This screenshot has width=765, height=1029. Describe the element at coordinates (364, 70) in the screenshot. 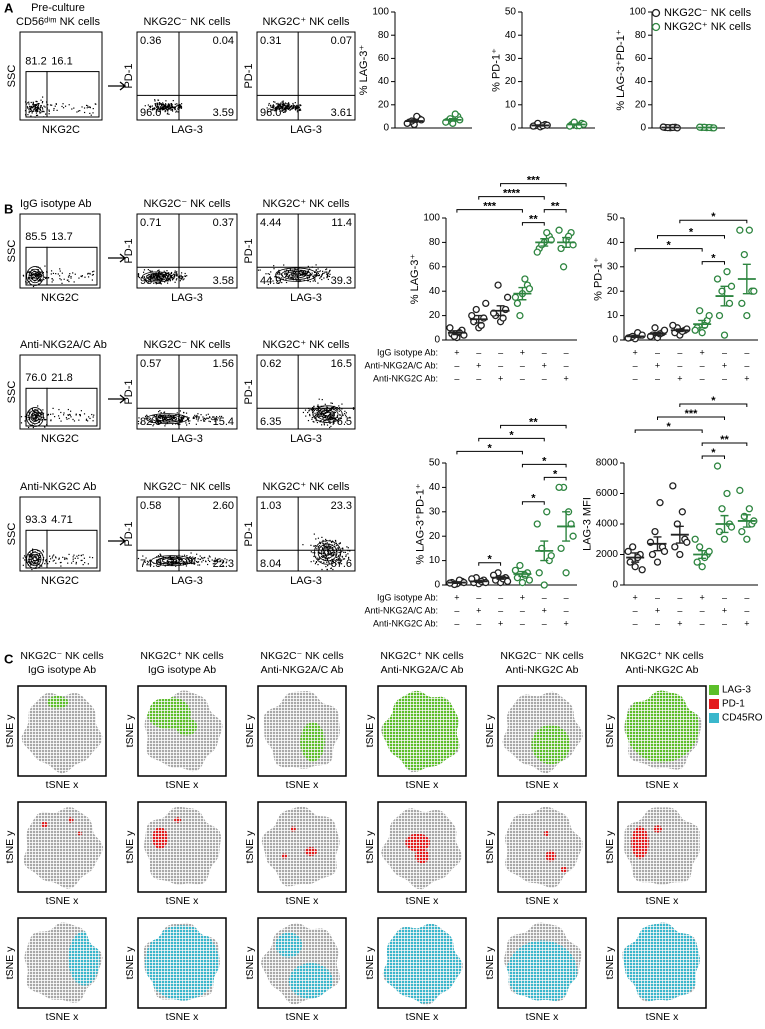

I see `y-axis-label: % LAG-3⁺` at that location.